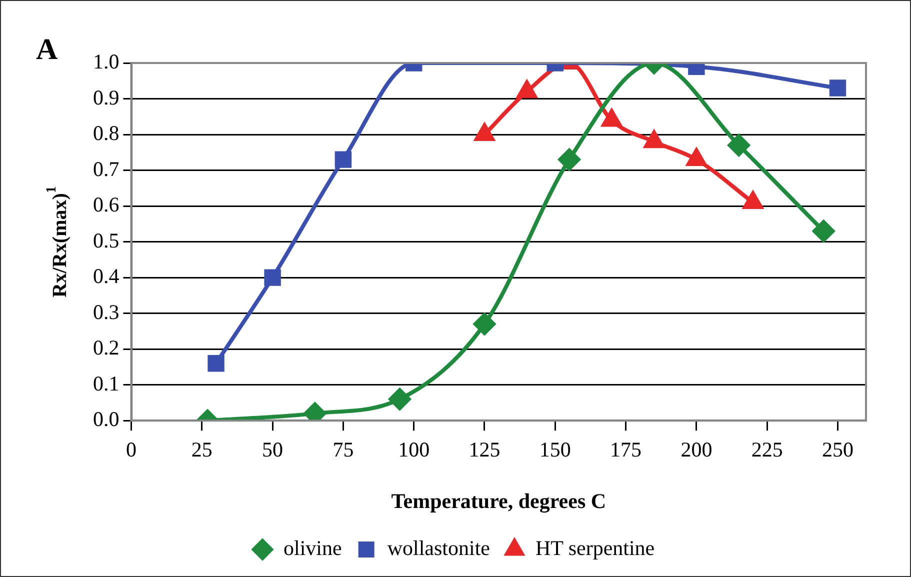 This screenshot has height=577, width=911. I want to click on x-tick-label: 75, so click(343, 450).